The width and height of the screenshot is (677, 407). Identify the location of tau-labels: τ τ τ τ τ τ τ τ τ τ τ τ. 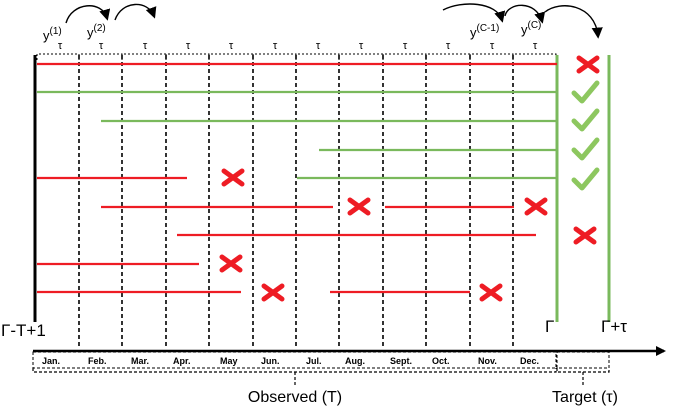
(298, 46).